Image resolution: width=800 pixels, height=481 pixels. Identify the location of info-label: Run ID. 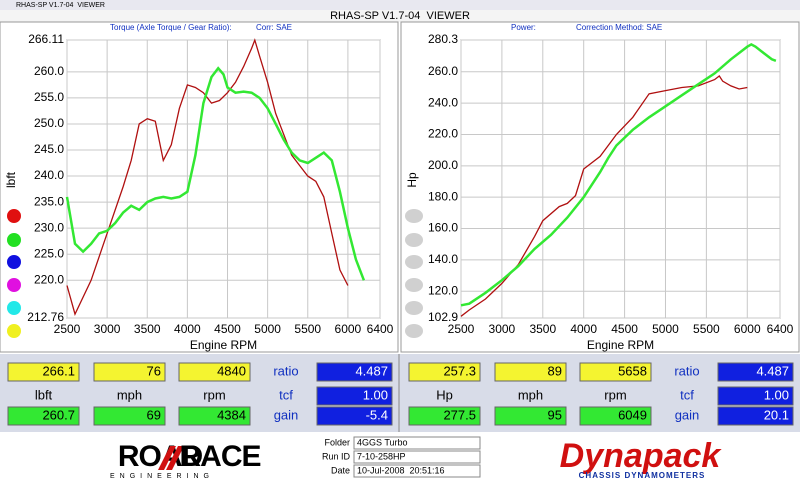
(336, 456).